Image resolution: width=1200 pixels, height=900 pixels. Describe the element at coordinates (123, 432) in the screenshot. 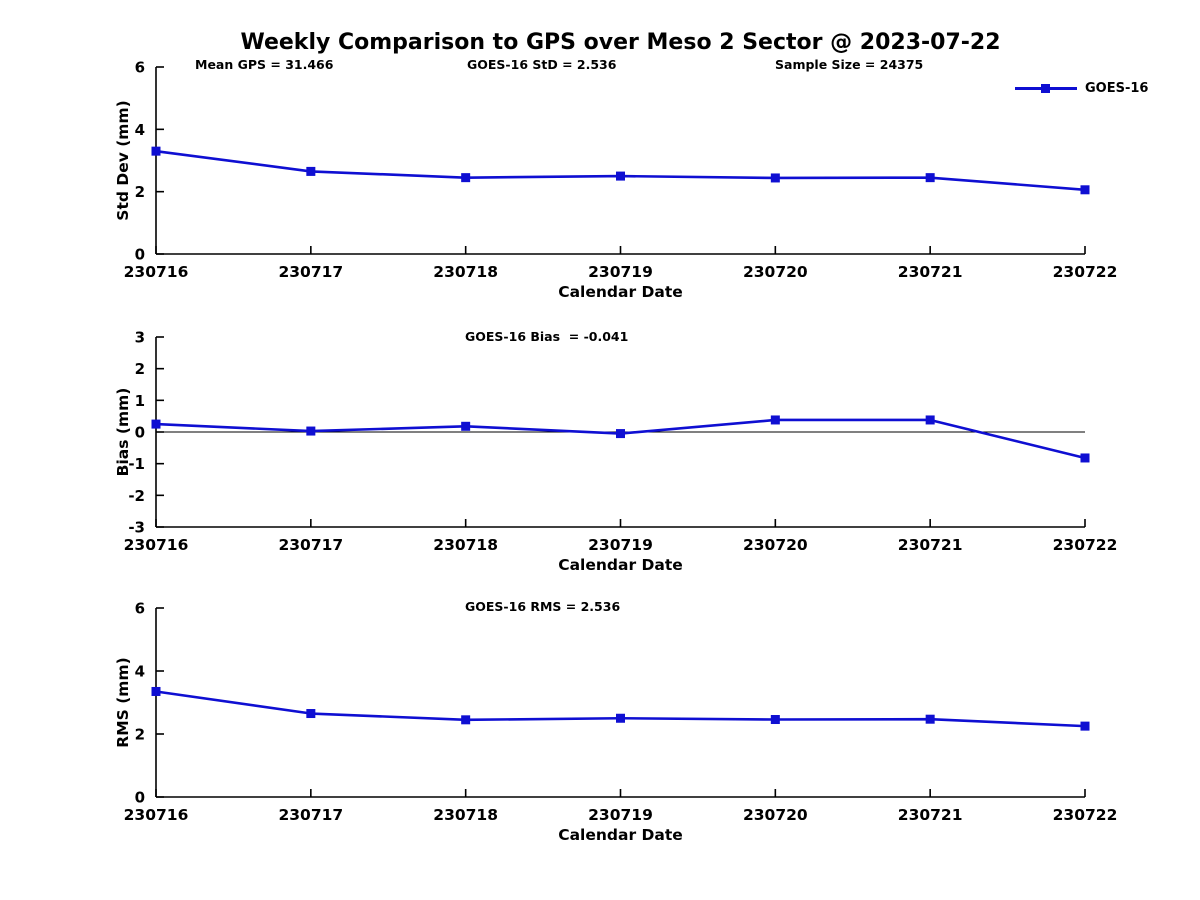

I see `y-axis-label: Bias (mm)` at that location.